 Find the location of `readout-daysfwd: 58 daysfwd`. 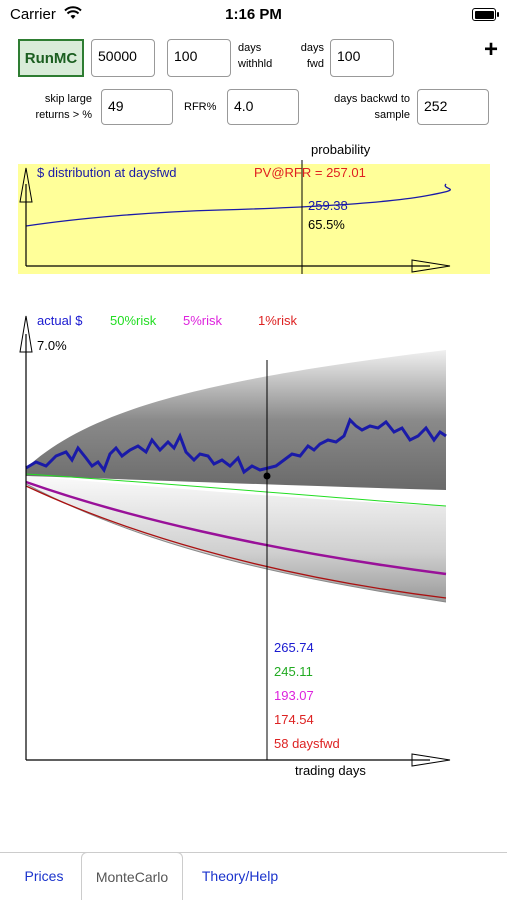

readout-daysfwd: 58 daysfwd is located at coordinates (307, 743).